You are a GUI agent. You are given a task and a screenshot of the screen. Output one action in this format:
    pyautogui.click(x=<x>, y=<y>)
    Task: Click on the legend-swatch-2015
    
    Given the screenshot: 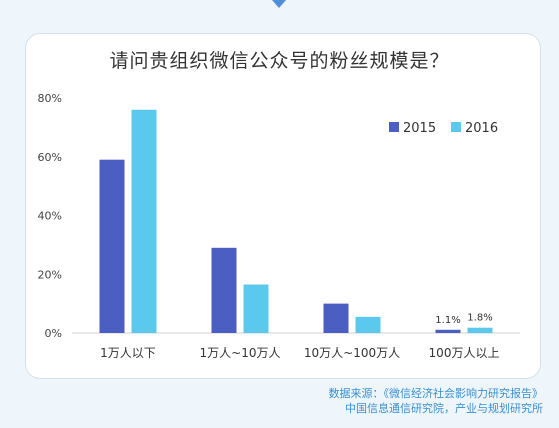 What is the action you would take?
    pyautogui.click(x=394, y=127)
    